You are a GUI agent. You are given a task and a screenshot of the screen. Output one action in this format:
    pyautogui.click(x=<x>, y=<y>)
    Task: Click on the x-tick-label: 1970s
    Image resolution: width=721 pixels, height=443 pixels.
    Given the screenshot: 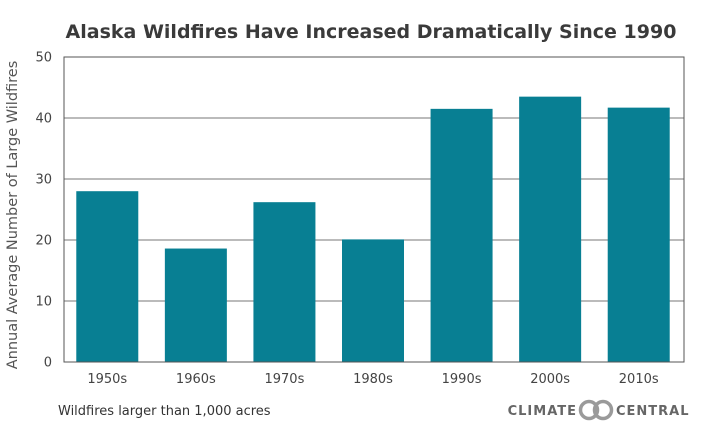 What is the action you would take?
    pyautogui.click(x=284, y=379)
    